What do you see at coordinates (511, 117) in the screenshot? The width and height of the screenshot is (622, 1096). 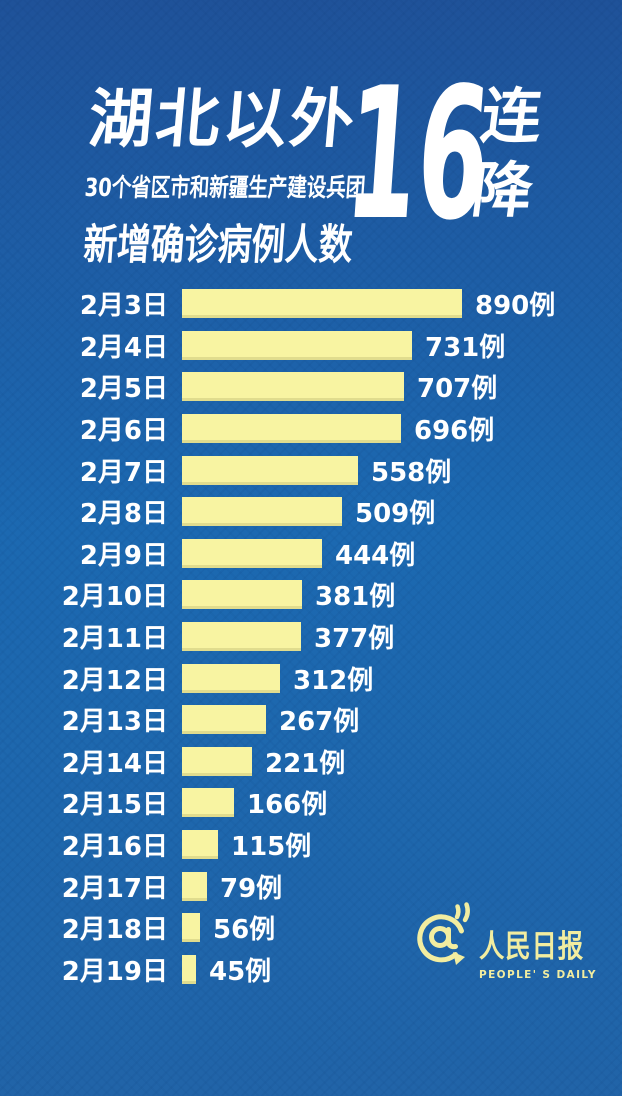 I see `highlight-char-1: 连` at bounding box center [511, 117].